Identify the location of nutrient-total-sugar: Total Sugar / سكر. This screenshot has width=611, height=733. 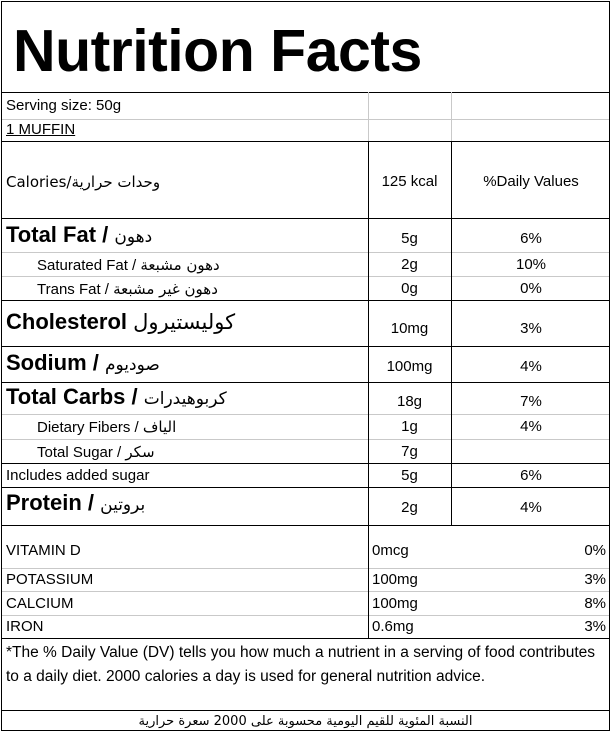
(96, 452).